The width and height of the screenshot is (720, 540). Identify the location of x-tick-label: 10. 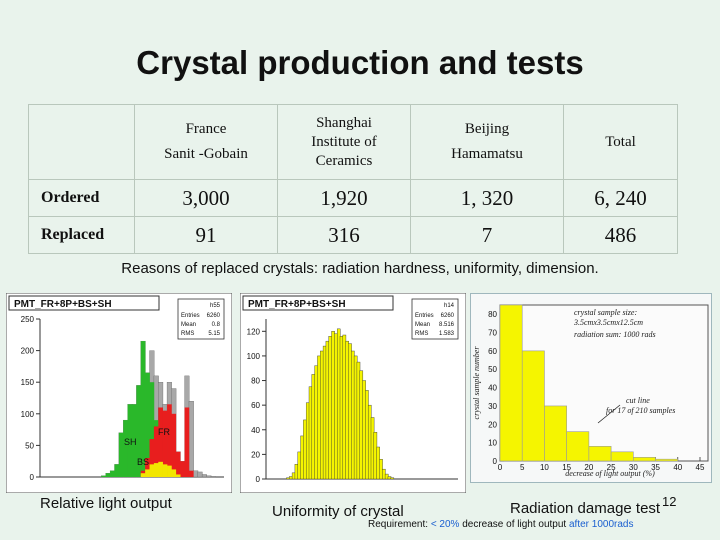
(544, 467).